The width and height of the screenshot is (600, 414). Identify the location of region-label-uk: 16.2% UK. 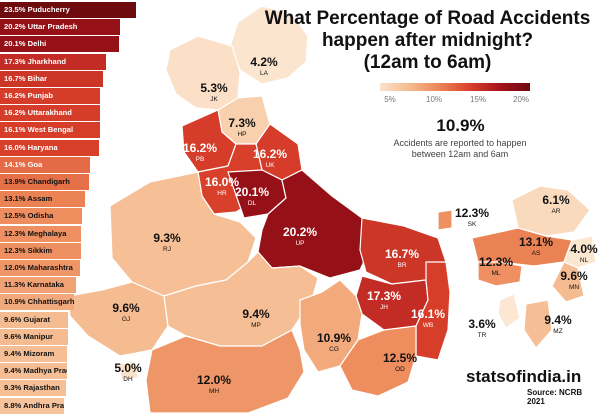
(270, 158).